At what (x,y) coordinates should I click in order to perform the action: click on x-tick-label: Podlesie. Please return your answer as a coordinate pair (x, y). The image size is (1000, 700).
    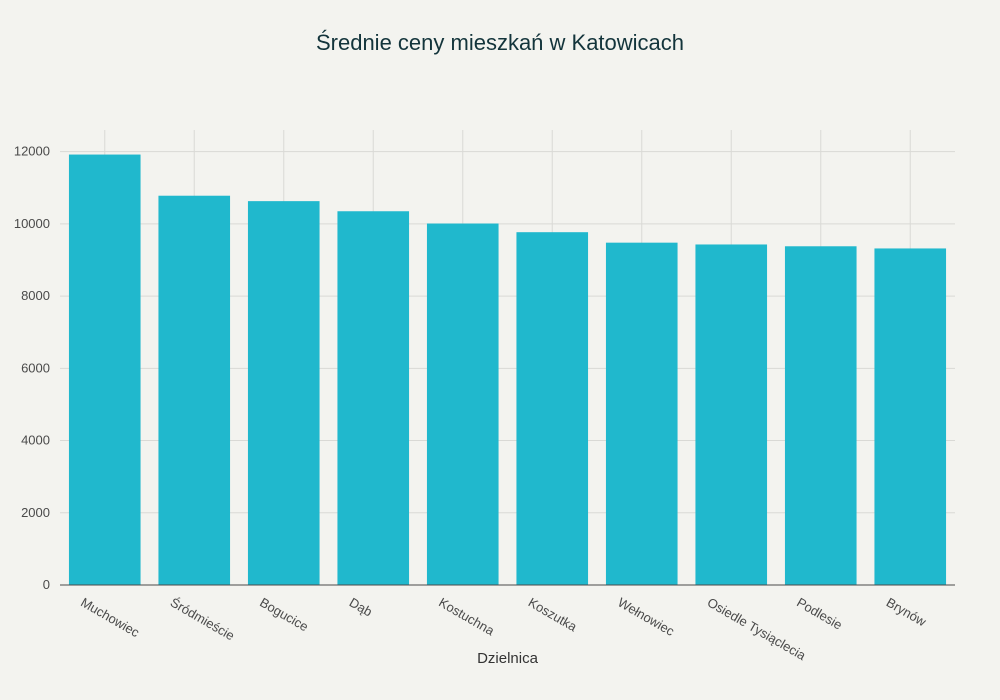
    Looking at the image, I should click on (819, 614).